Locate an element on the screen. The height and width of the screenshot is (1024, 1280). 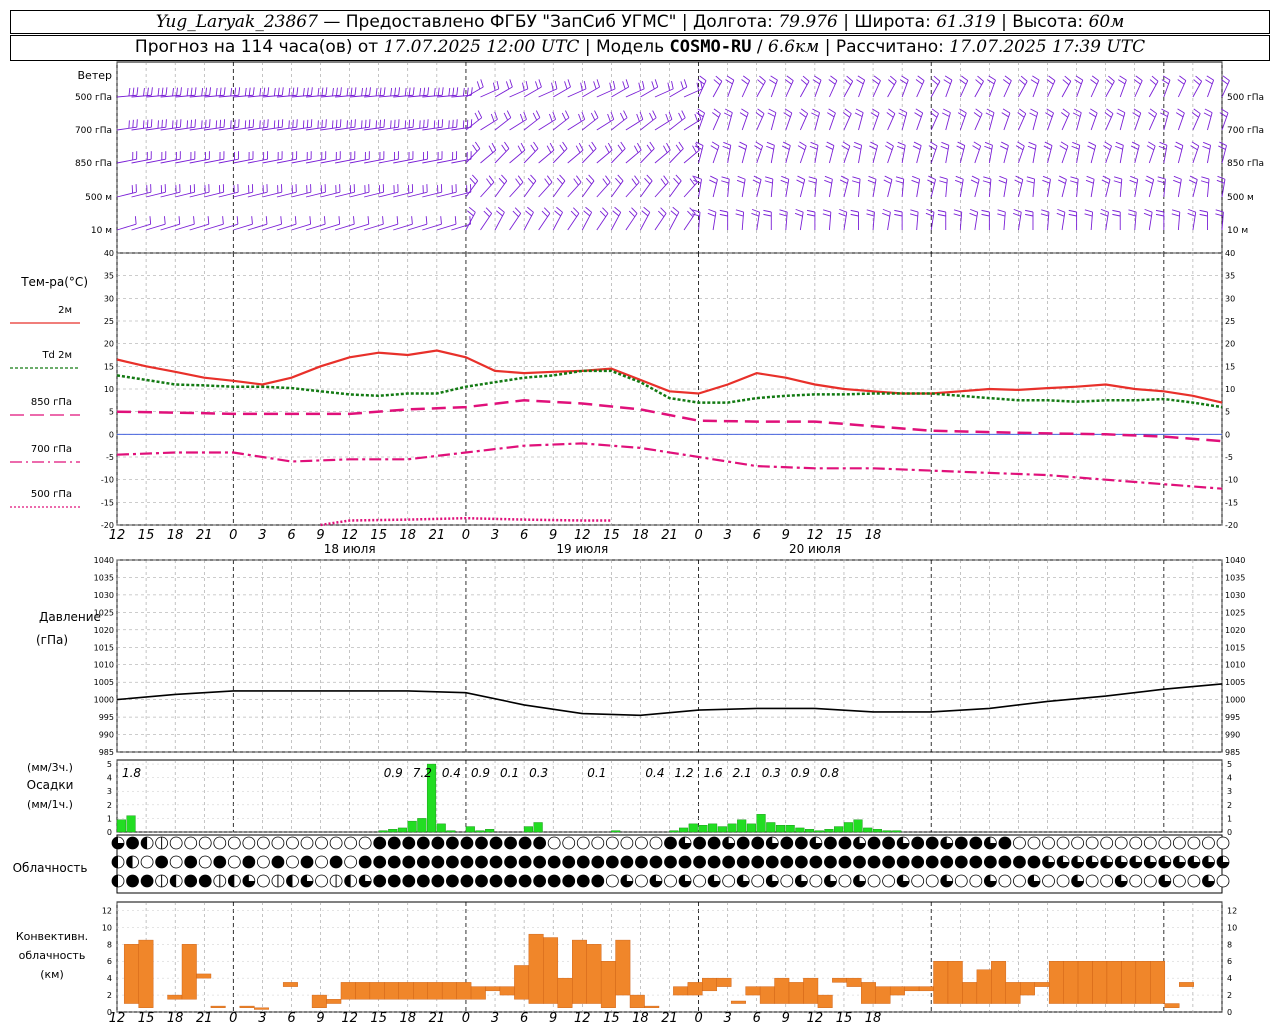
pressure-layer is located at coordinates (669, 700).